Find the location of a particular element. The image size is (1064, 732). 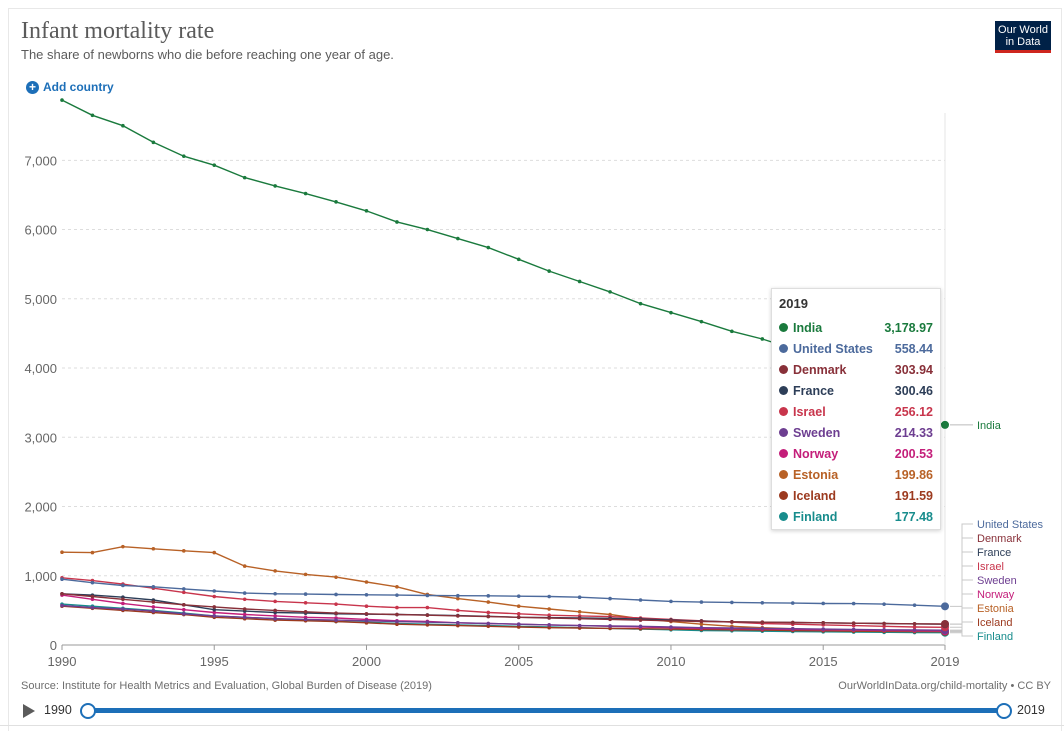

tooltip-row-norway: Norway 200.53 is located at coordinates (856, 453).